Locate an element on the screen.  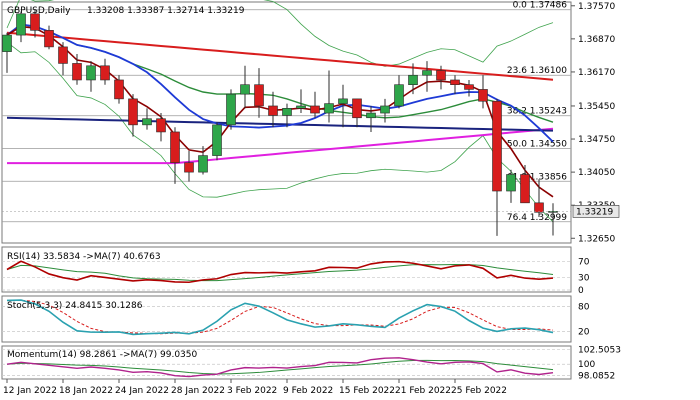
current-price-box is located at coordinates (596, 211).